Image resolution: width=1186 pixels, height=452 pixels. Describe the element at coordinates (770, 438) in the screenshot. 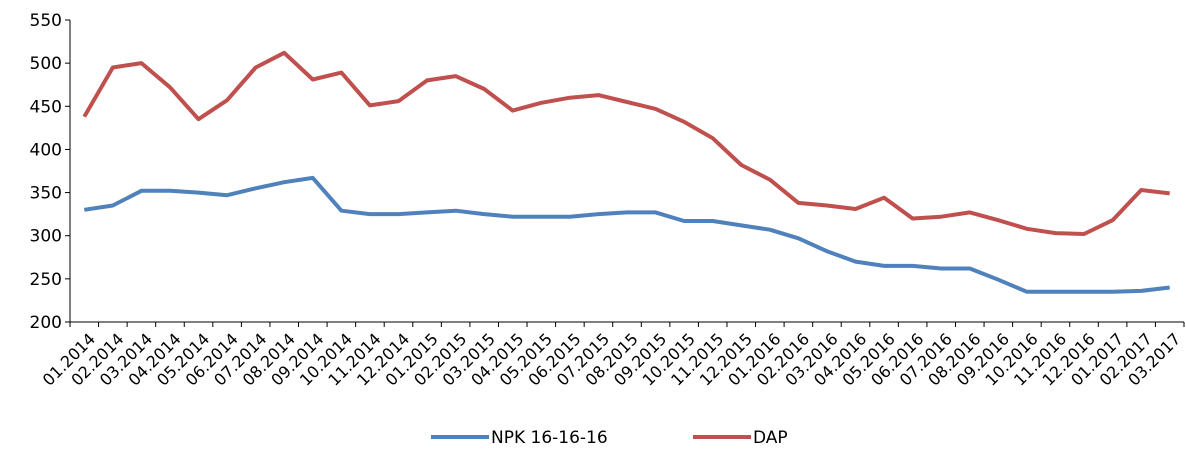

I see `legend-label: DAP` at that location.